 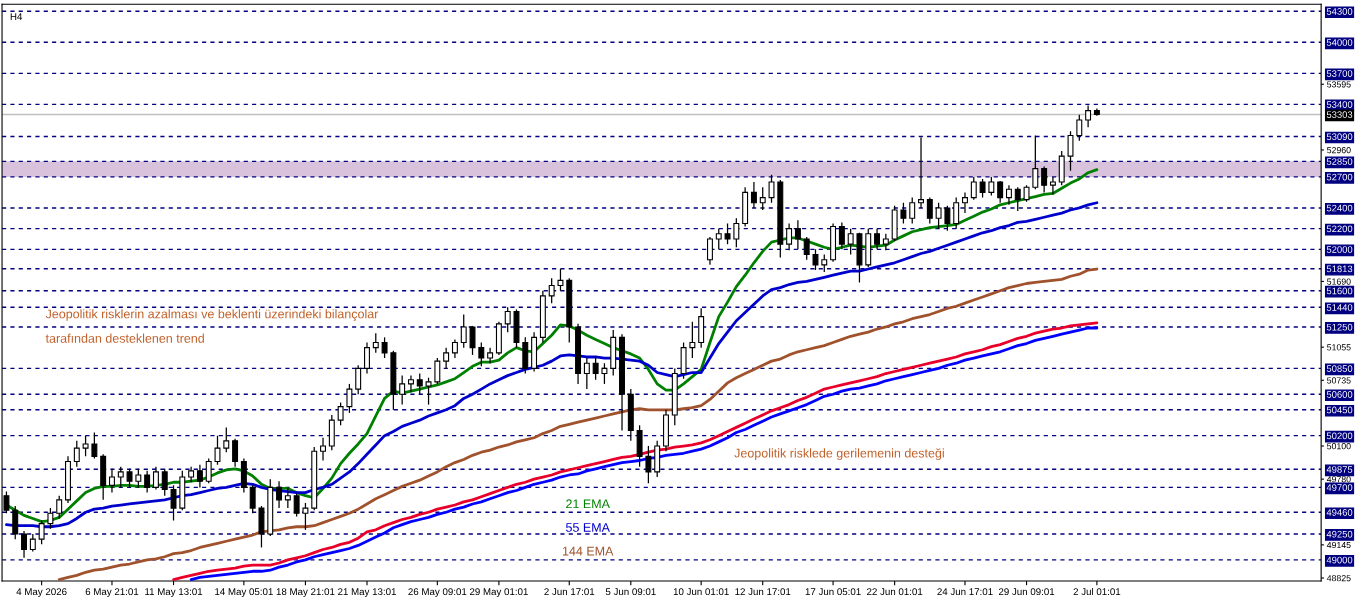 I want to click on ref-line-label: 50450, so click(x=1339, y=410).